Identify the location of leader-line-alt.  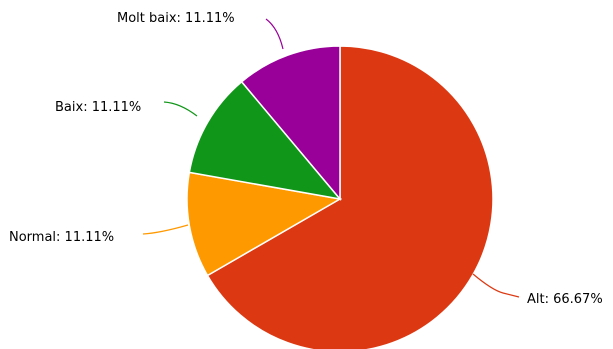
(496, 285).